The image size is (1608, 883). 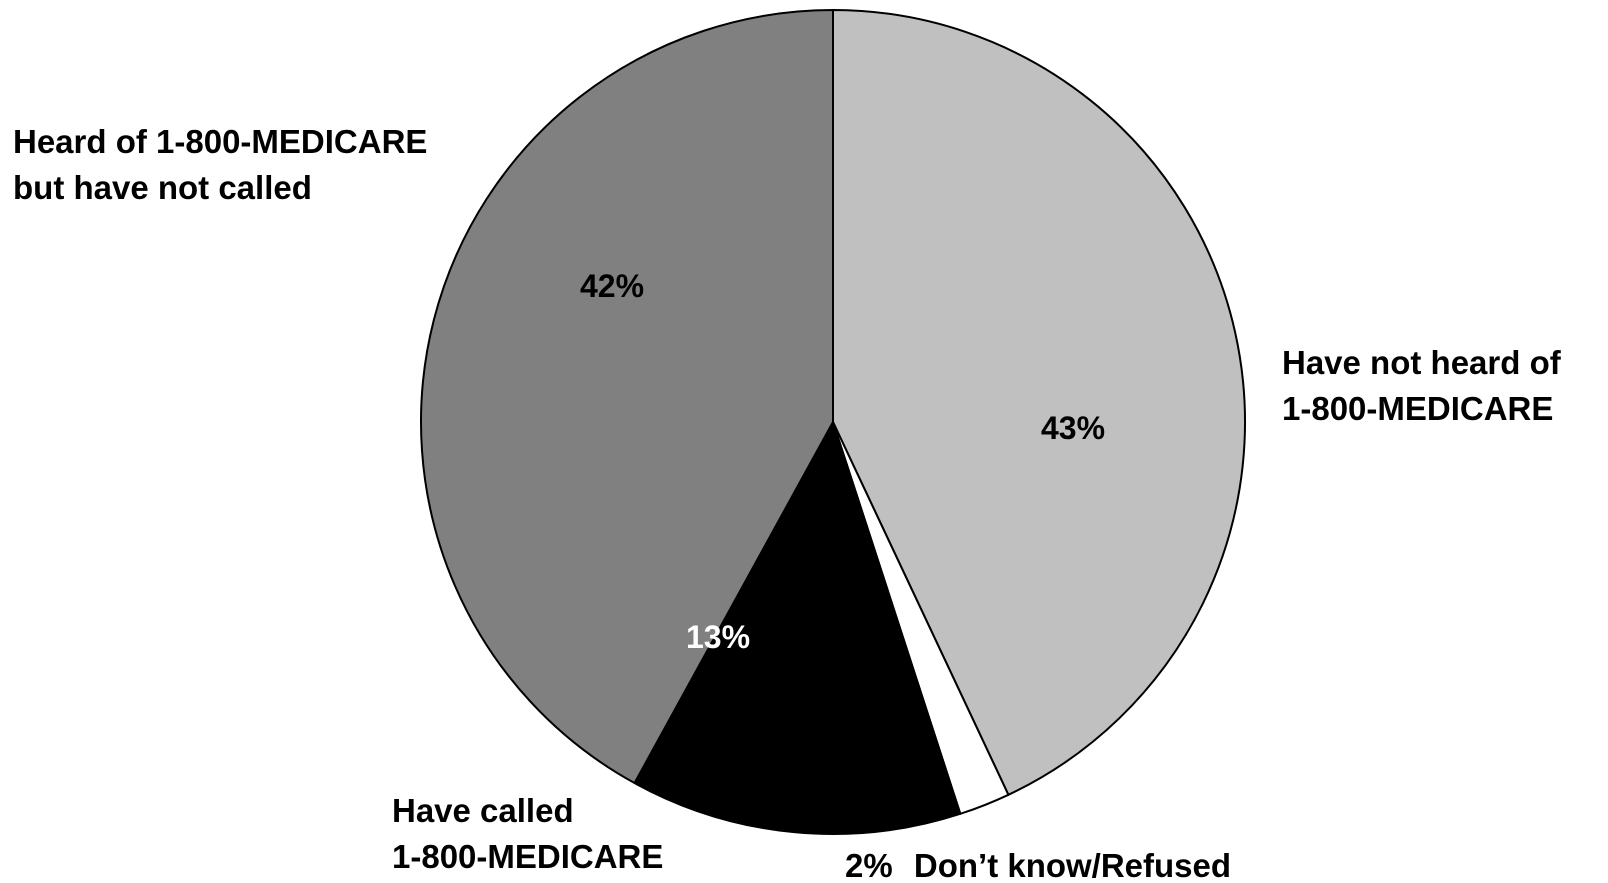 What do you see at coordinates (483, 810) in the screenshot?
I see `category-label-have-called-line-1: Have called` at bounding box center [483, 810].